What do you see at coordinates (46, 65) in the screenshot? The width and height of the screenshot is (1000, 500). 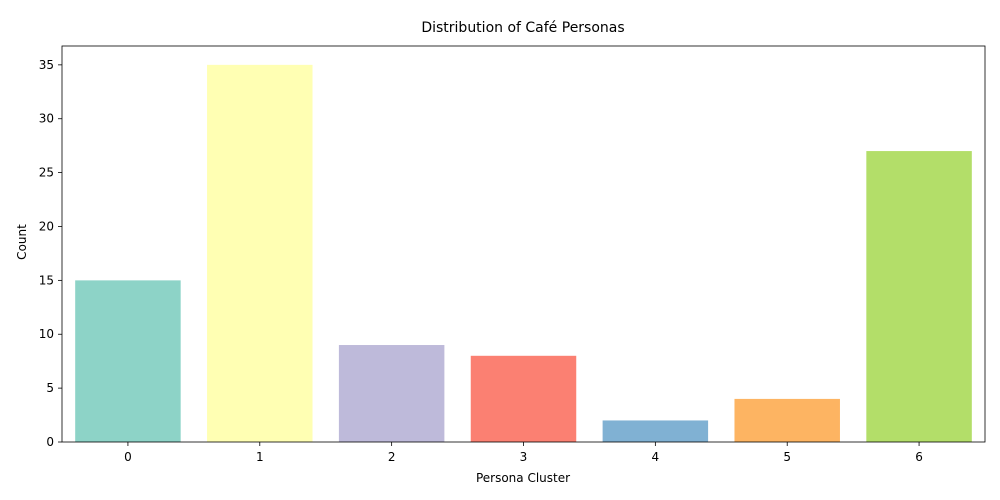 I see `y-tick-label: 35` at bounding box center [46, 65].